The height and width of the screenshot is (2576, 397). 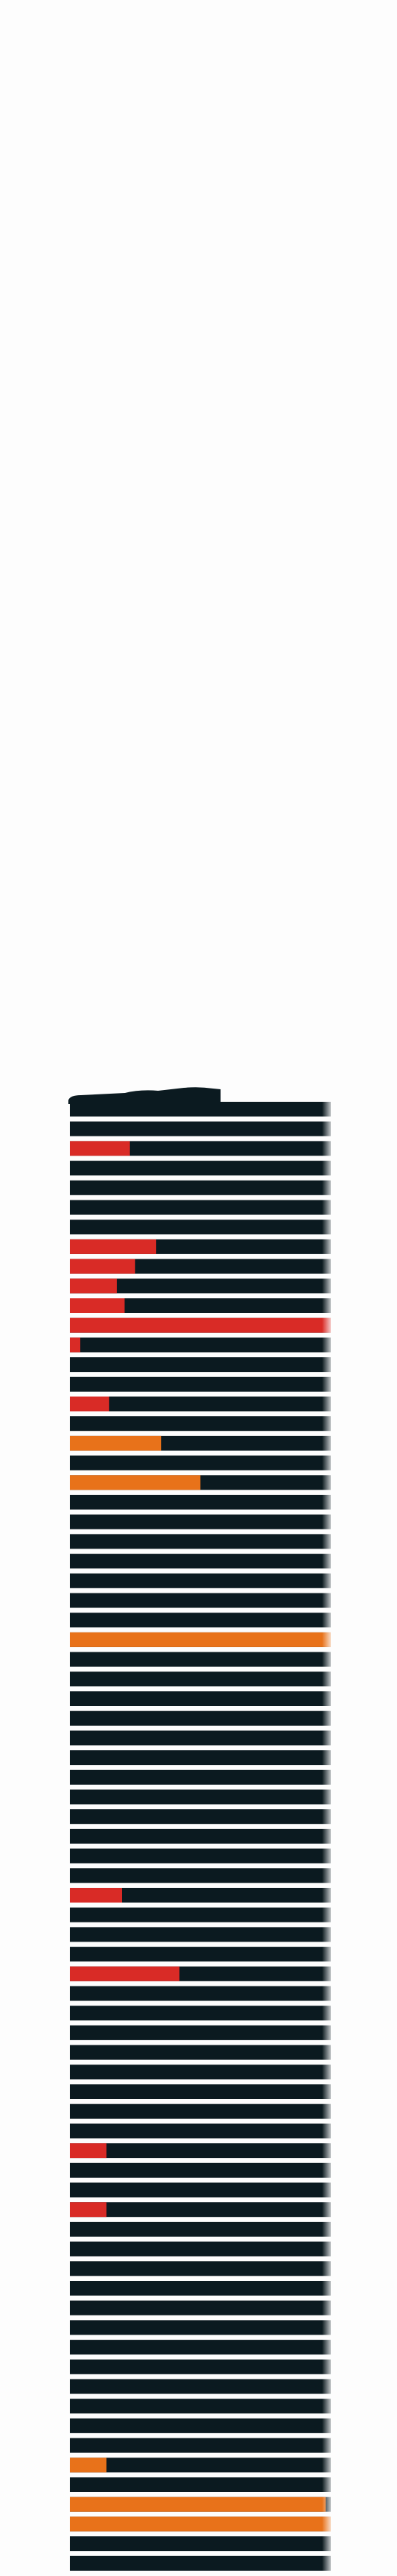 I want to click on torn-top-edge, so click(x=144, y=1095).